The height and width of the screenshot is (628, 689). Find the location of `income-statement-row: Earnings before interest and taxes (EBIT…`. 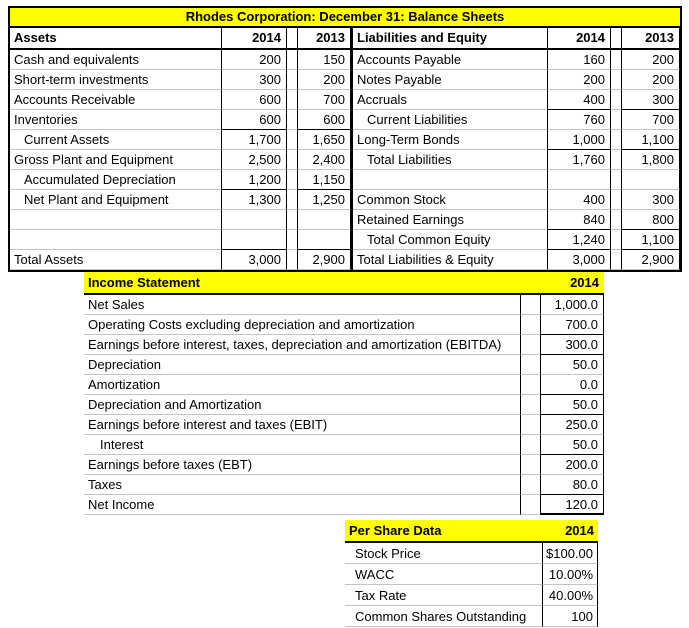

income-statement-row: Earnings before interest and taxes (EBIT… is located at coordinates (344, 425).